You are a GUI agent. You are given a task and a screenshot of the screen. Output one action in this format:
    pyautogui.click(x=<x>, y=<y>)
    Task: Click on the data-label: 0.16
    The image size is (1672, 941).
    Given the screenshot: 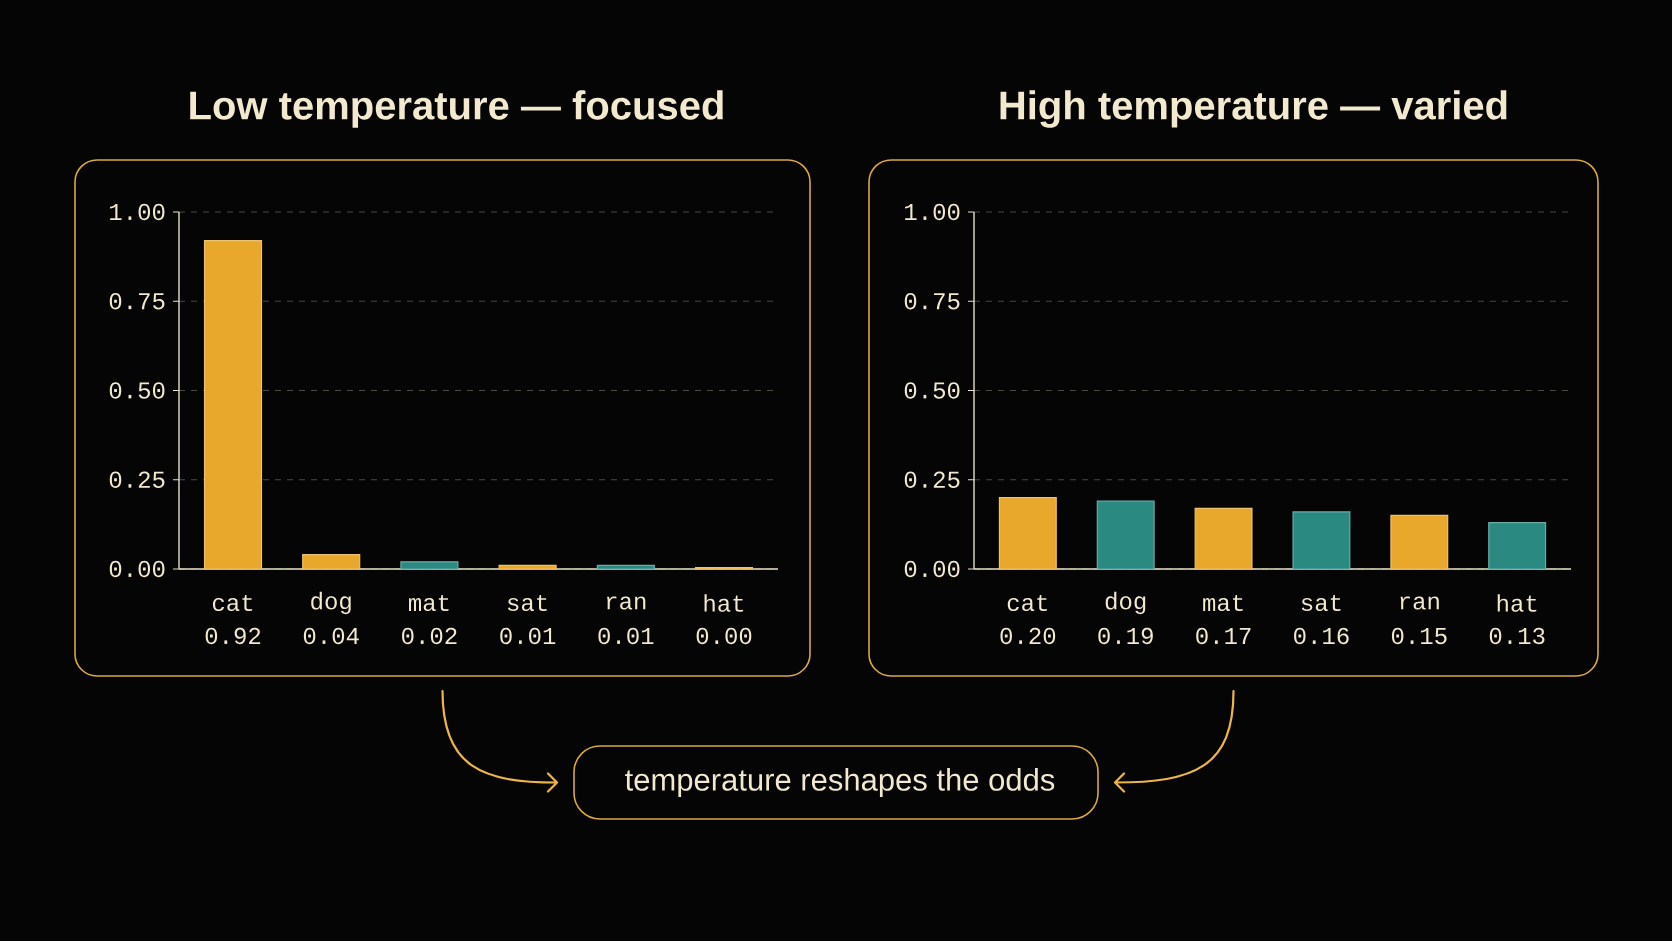 What is the action you would take?
    pyautogui.click(x=1321, y=636)
    